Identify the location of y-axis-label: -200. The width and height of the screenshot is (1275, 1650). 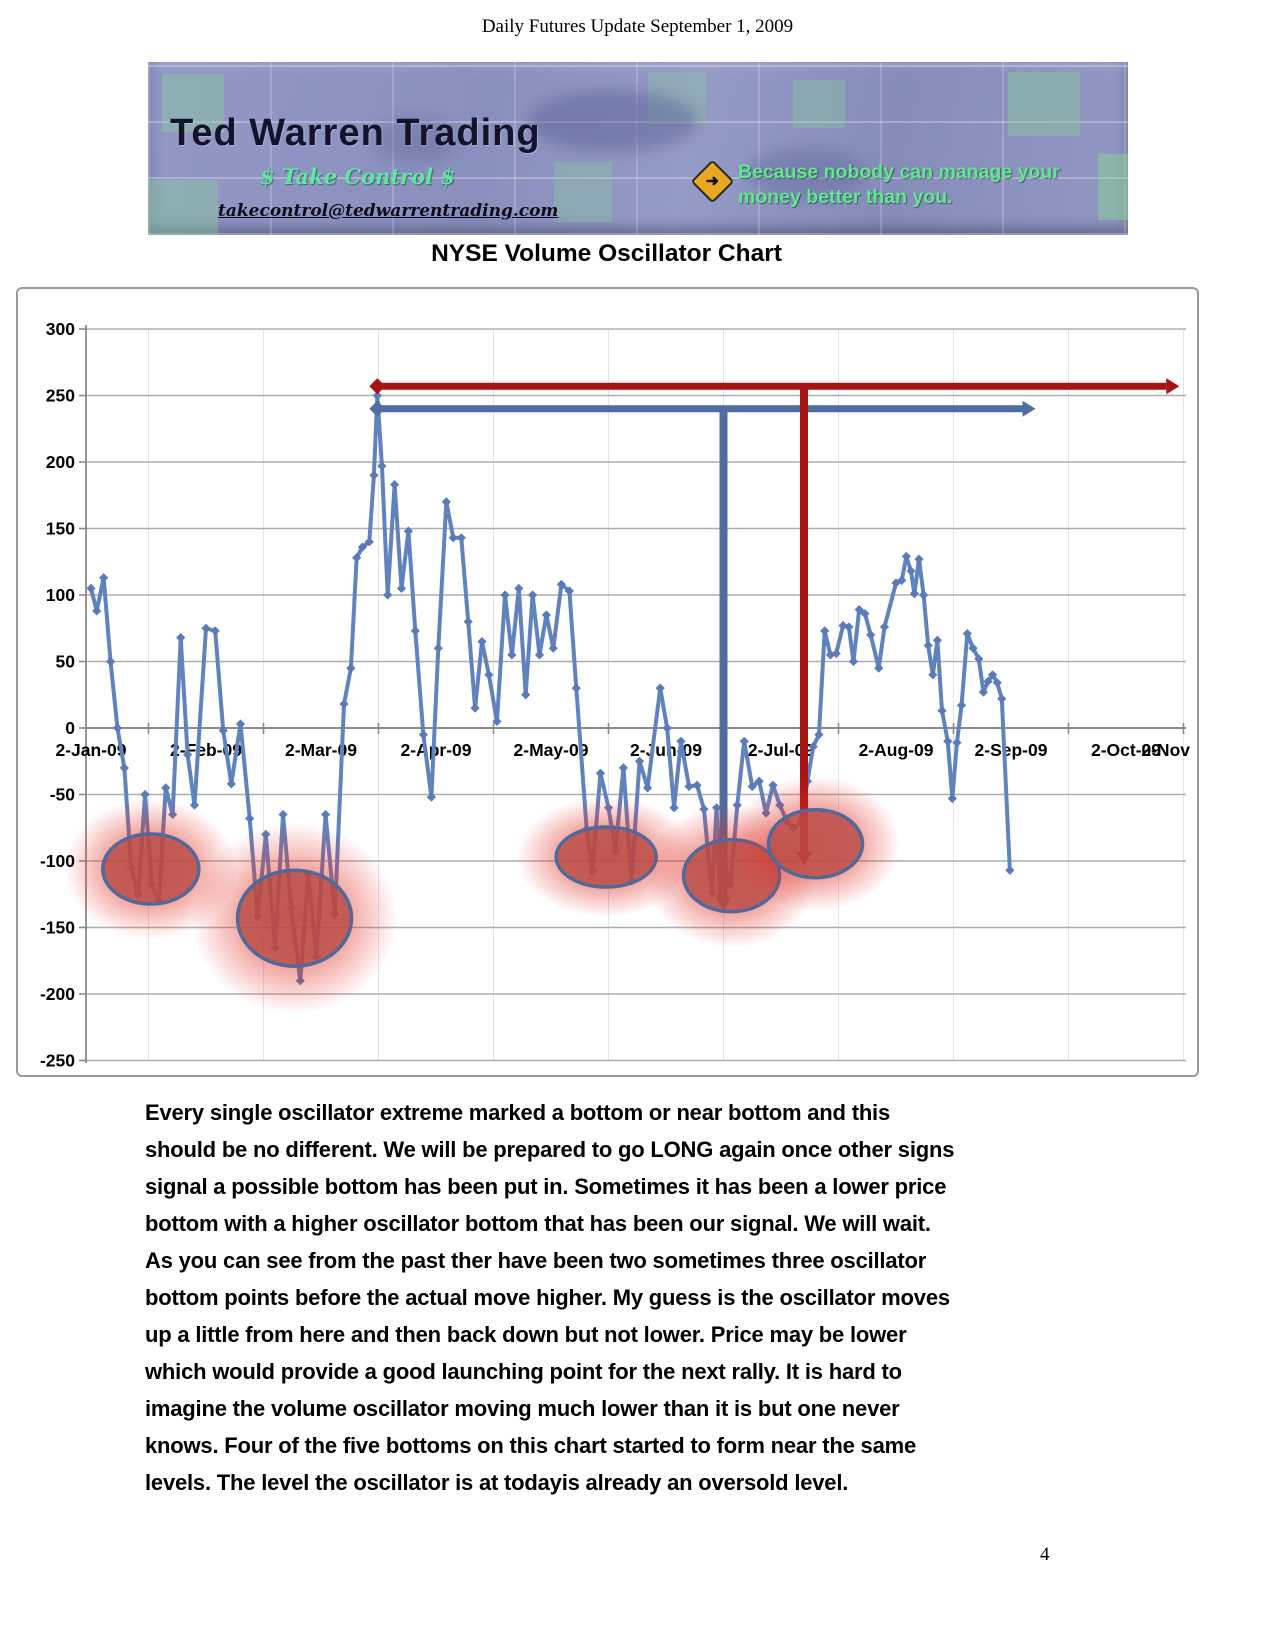
(57, 994).